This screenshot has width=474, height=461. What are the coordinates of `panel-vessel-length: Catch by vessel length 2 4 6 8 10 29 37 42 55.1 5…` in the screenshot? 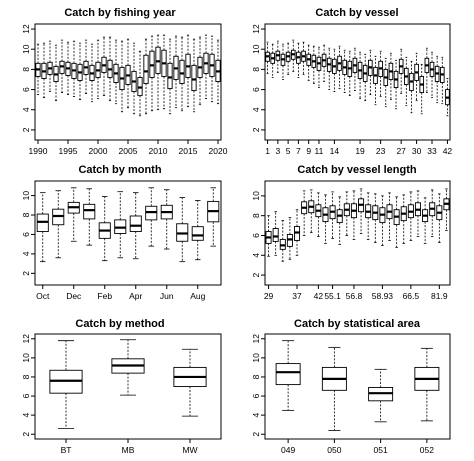 It's located at (351, 232).